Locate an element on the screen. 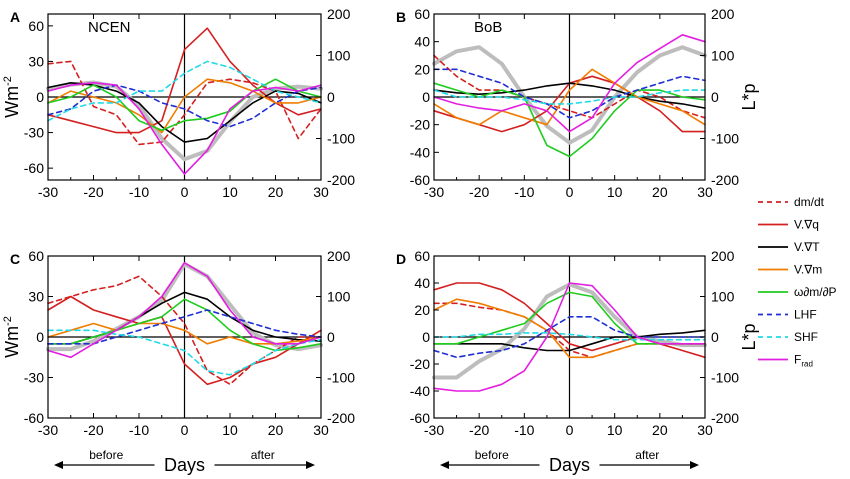 The height and width of the screenshot is (479, 850). panel-title: BoB is located at coordinates (488, 27).